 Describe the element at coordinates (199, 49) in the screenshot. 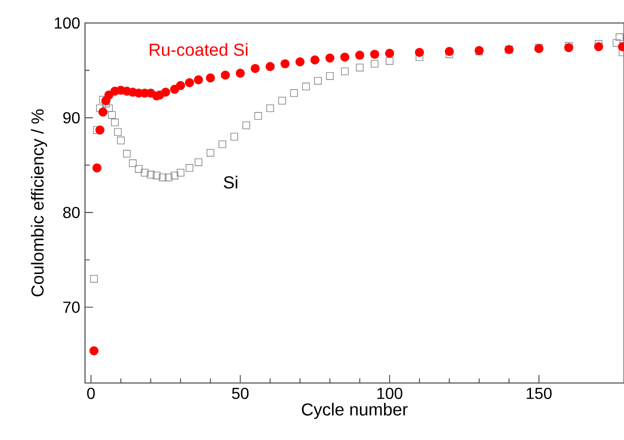

I see `series-label: Ru-coated Si` at that location.